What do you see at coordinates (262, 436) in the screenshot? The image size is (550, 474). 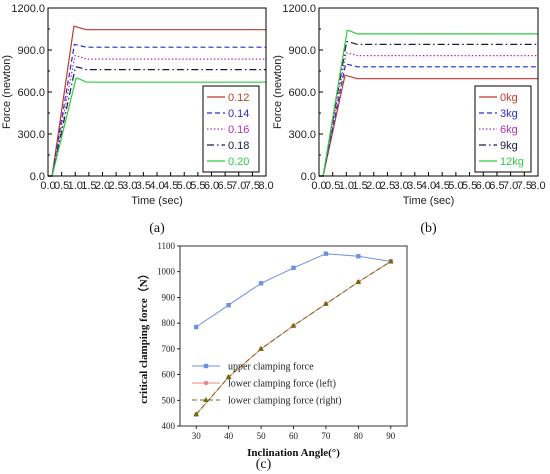 I see `x-tick-label: 50` at bounding box center [262, 436].